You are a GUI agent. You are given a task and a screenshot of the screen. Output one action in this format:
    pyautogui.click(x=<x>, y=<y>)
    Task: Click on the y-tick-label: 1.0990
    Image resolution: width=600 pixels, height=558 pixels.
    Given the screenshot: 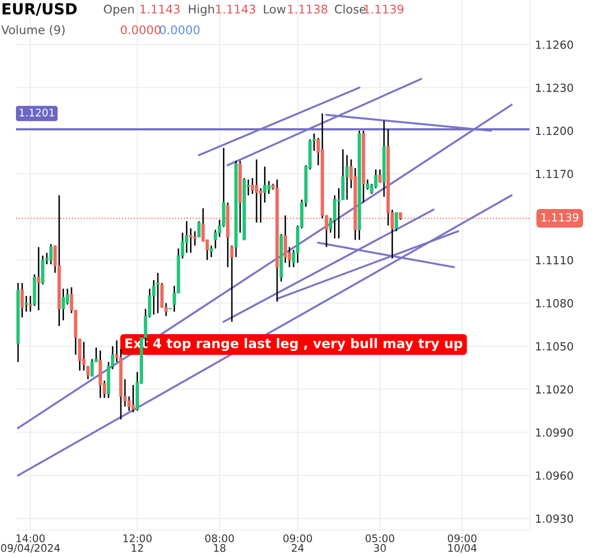 What is the action you would take?
    pyautogui.click(x=554, y=432)
    